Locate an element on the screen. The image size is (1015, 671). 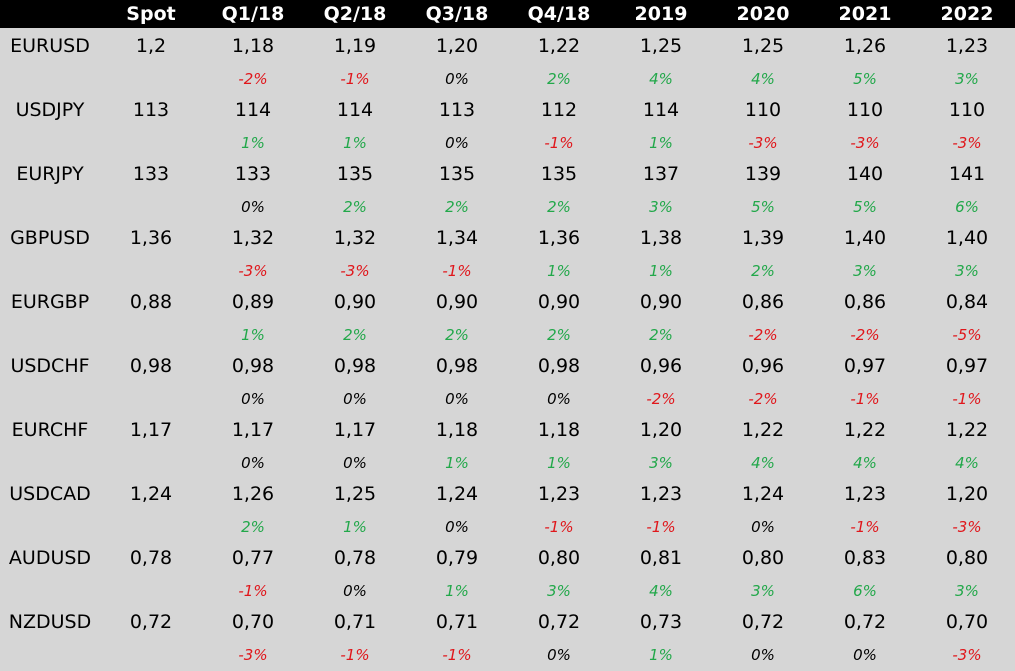
forecast-value: 0,90 is located at coordinates (457, 302).